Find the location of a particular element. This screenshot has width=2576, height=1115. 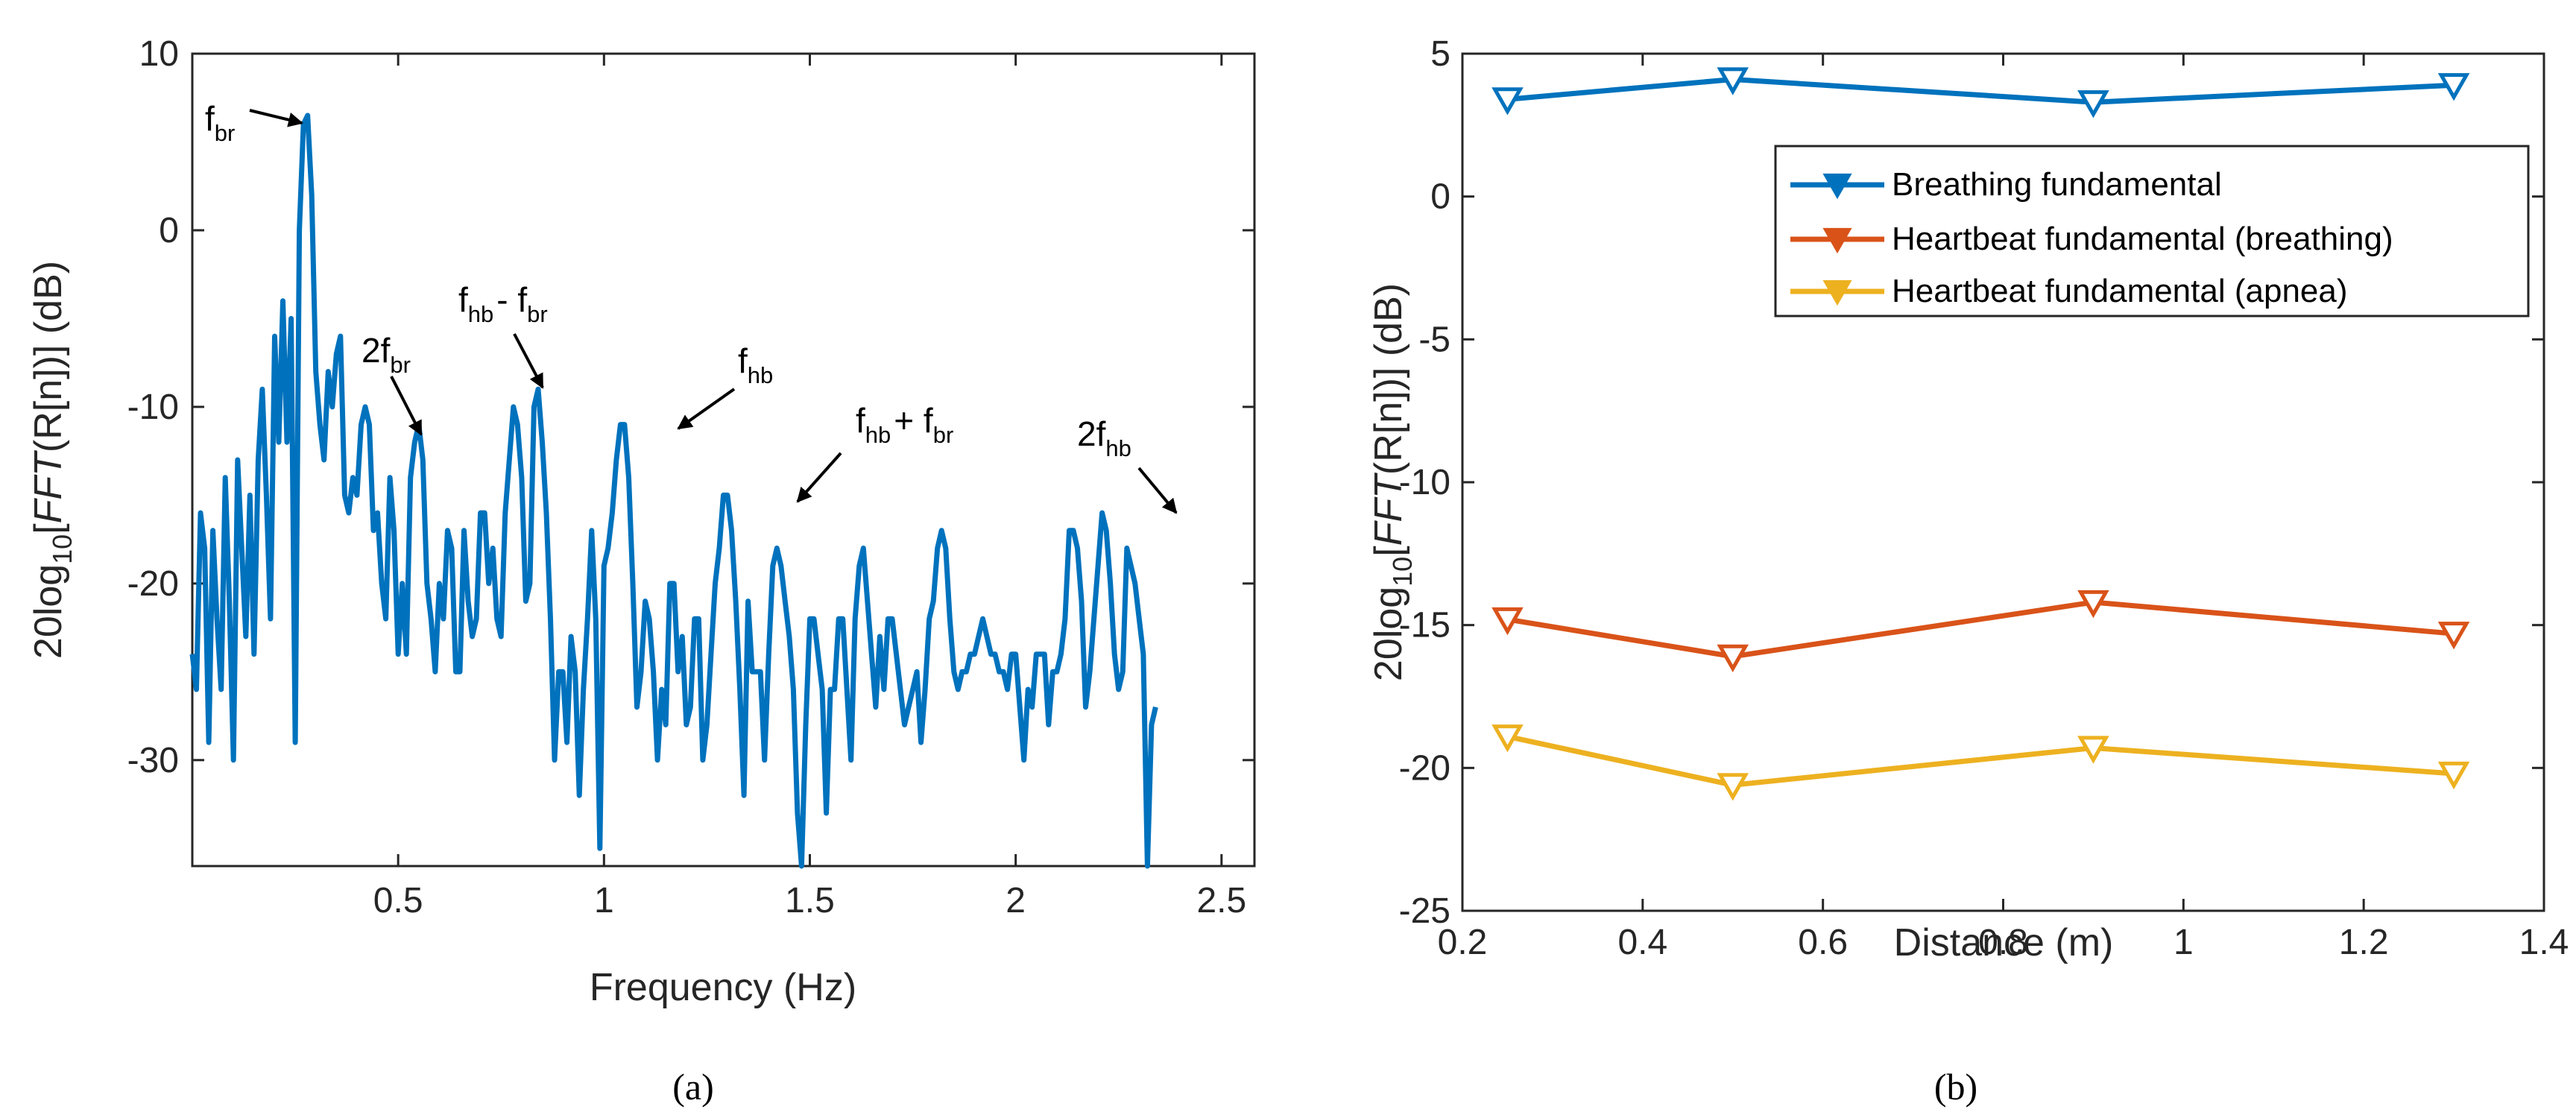

panel-b-ytick-label: -15 is located at coordinates (1424, 625).